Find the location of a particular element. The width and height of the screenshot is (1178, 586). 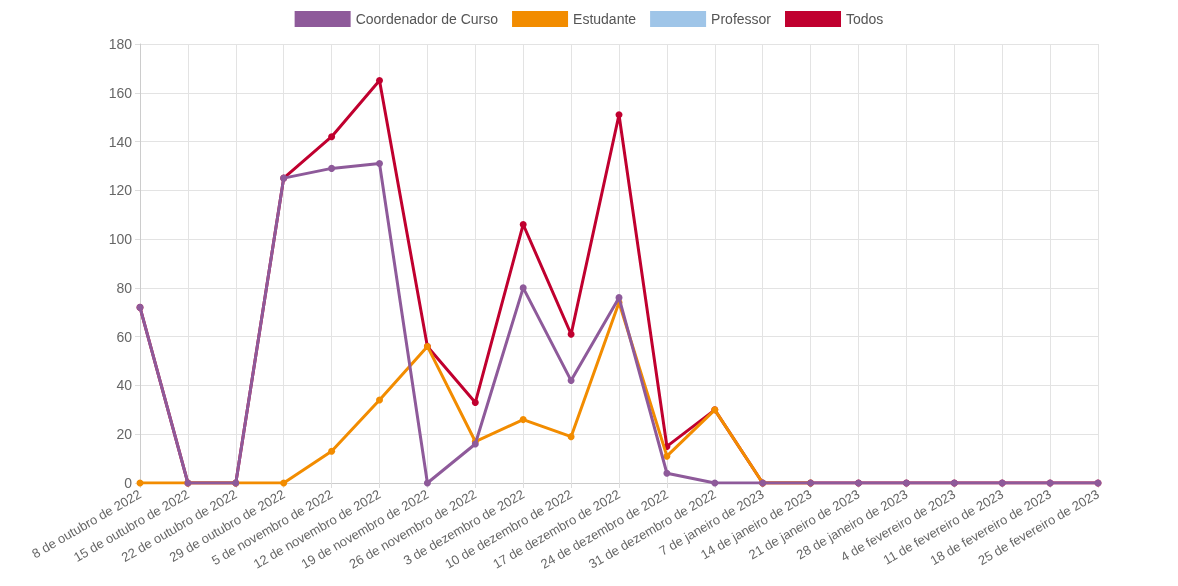

y-tick-label: 60 is located at coordinates (124, 336).